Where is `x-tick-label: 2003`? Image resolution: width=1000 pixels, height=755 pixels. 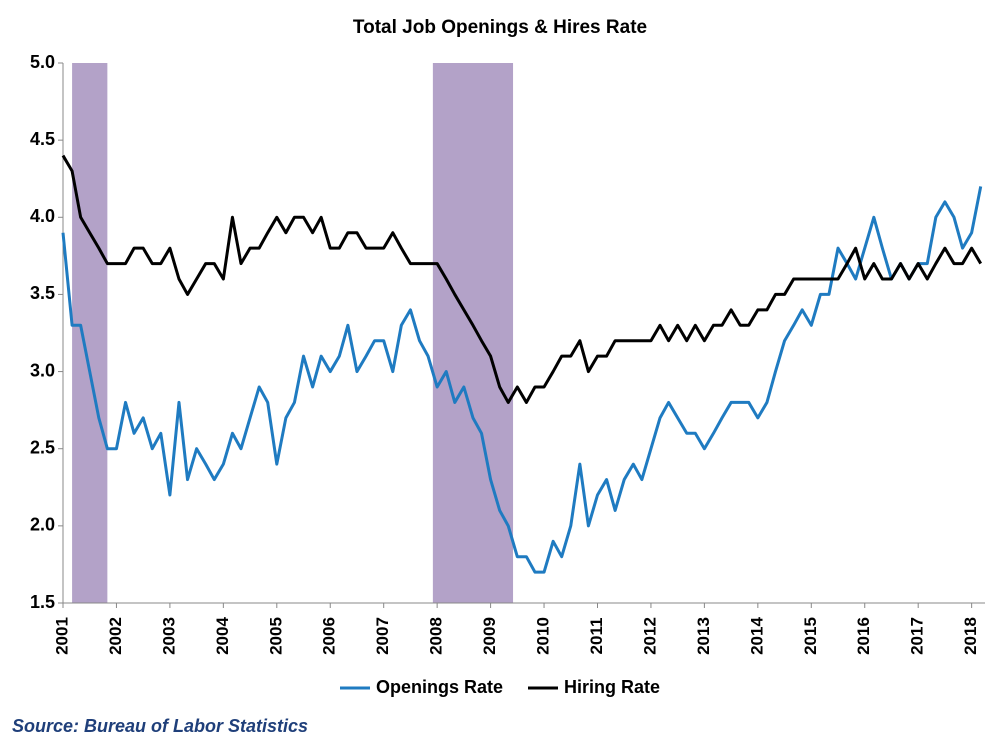 x-tick-label: 2003 is located at coordinates (168, 636).